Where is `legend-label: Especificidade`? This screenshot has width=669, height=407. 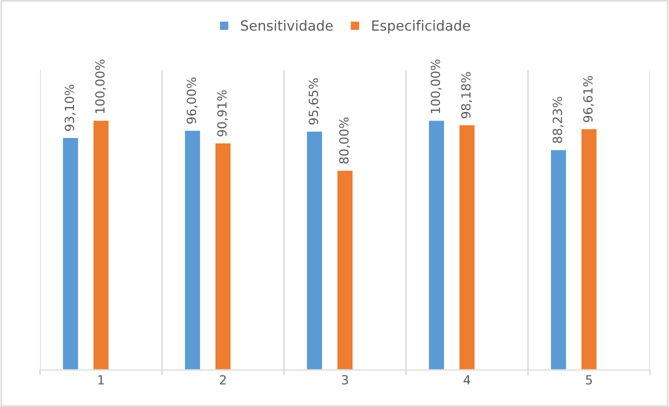
legend-label: Especificidade is located at coordinates (421, 27).